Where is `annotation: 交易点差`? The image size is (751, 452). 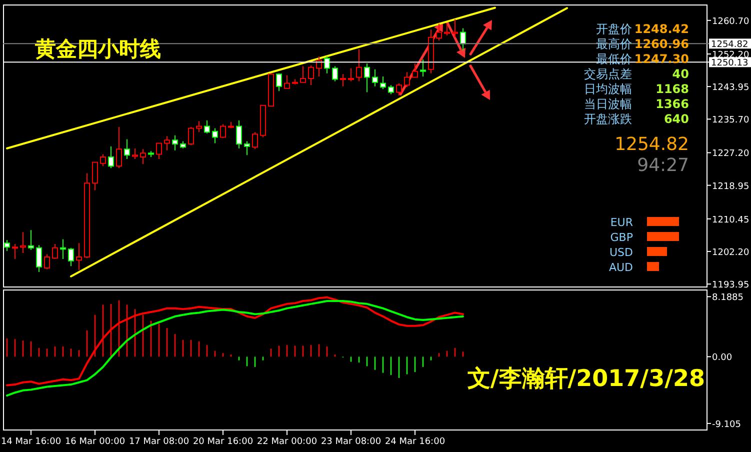 annotation: 交易点差 is located at coordinates (608, 74).